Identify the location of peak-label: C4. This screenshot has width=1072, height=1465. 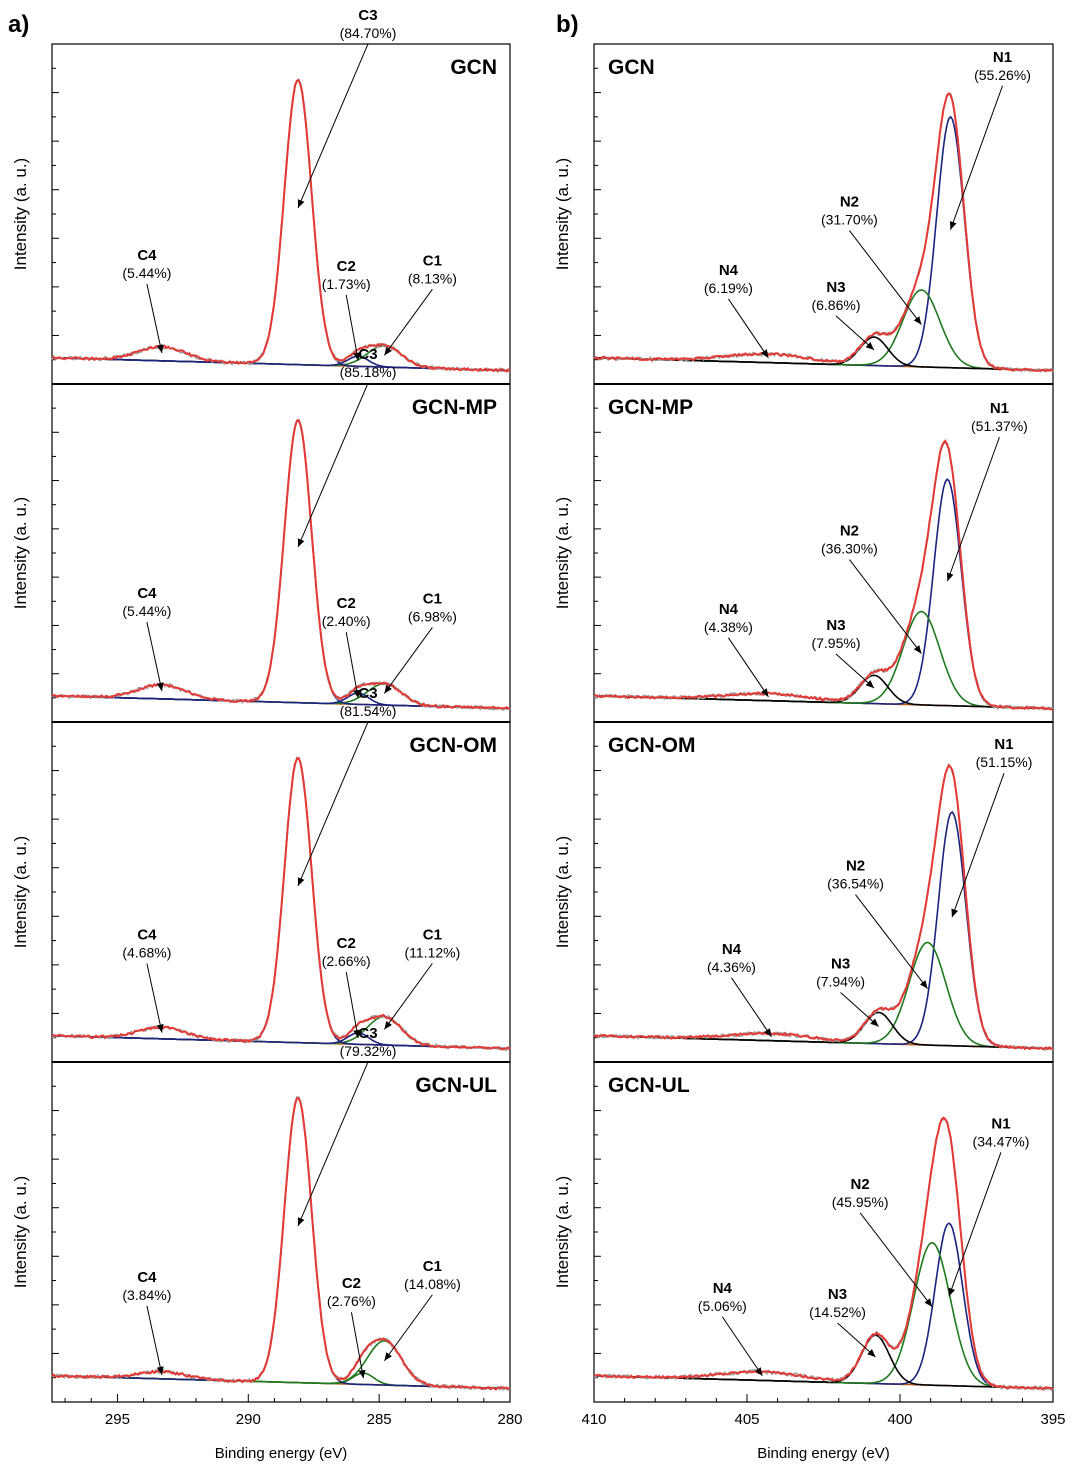
(147, 1277).